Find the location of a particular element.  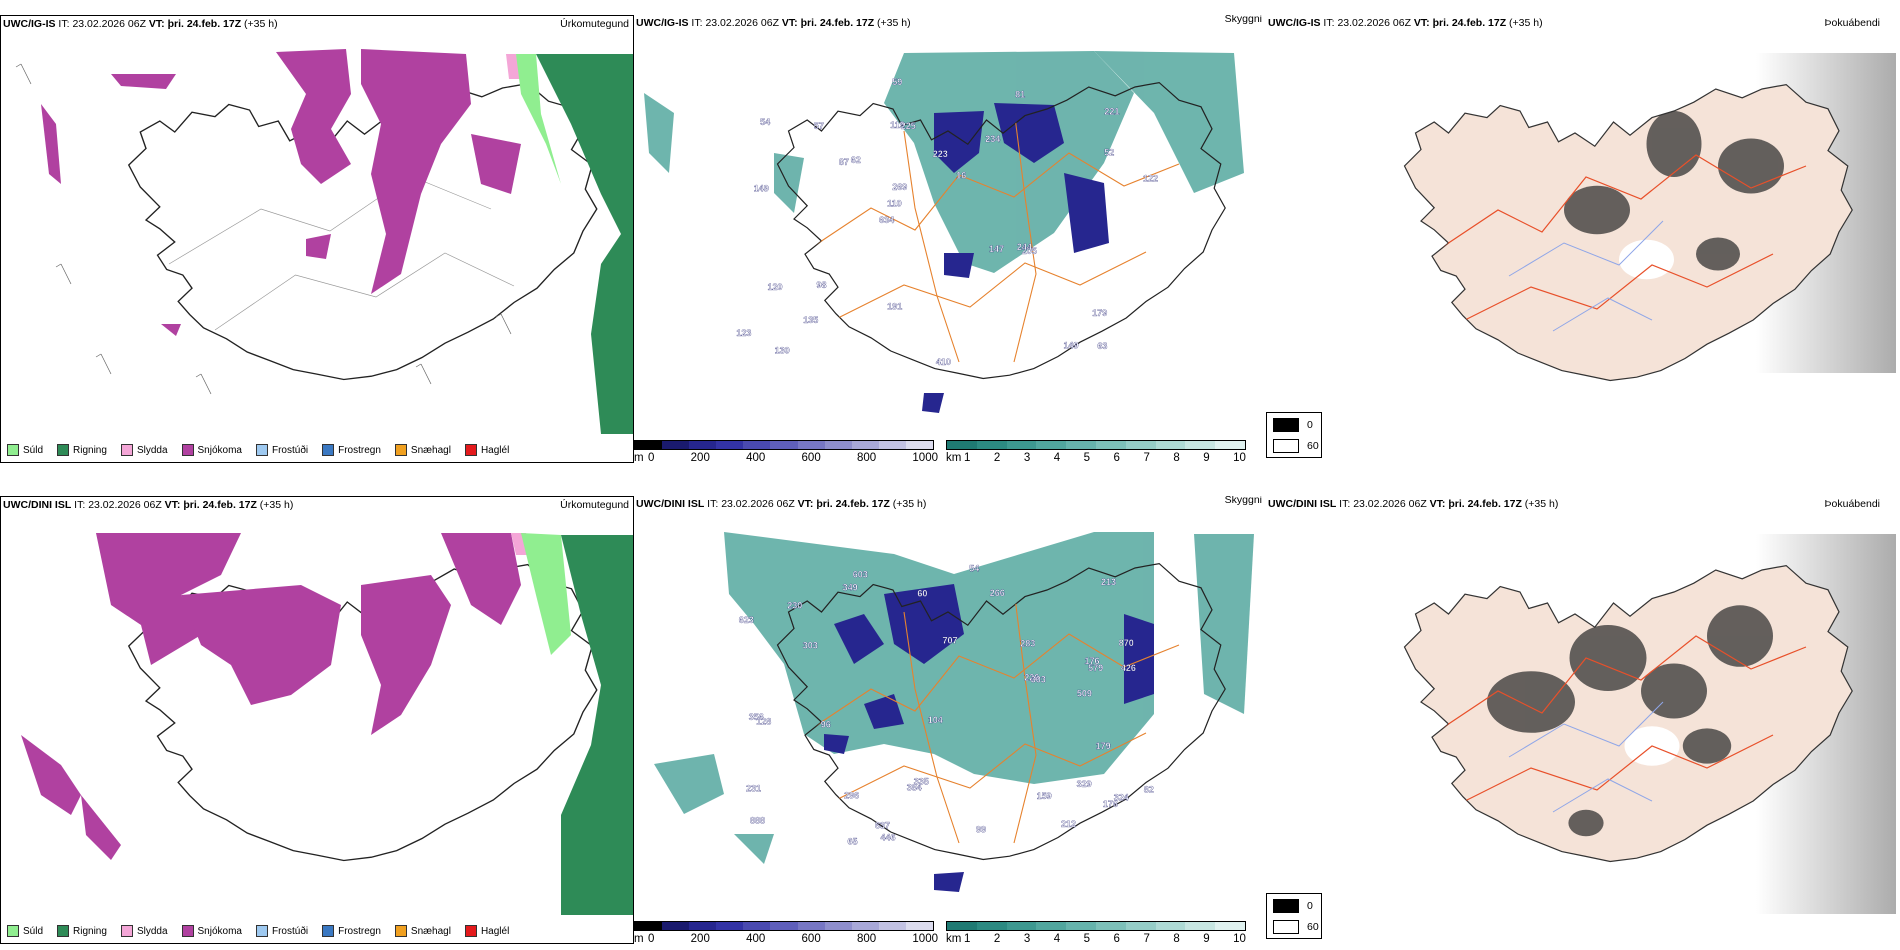

legend-item: Frostúði is located at coordinates (281, 931).